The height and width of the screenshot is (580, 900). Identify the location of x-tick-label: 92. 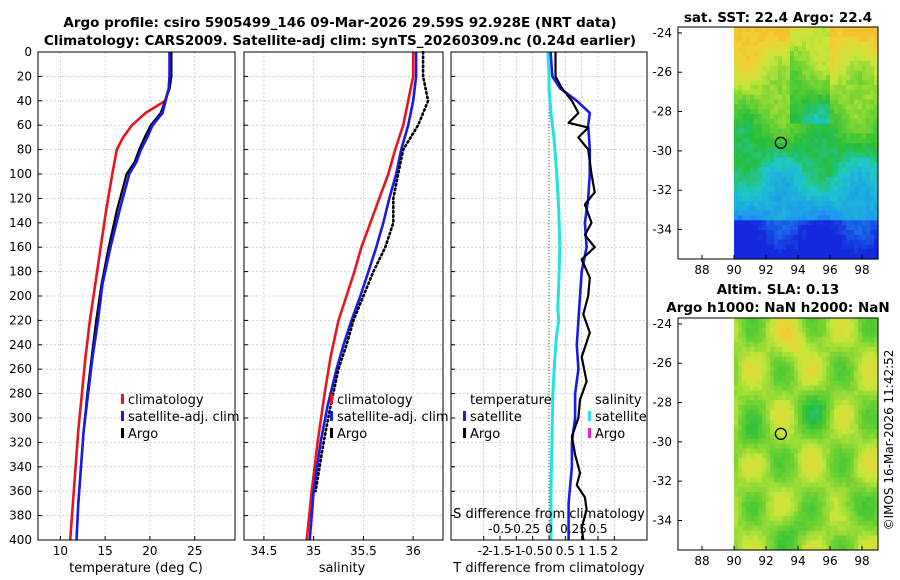
(765, 561).